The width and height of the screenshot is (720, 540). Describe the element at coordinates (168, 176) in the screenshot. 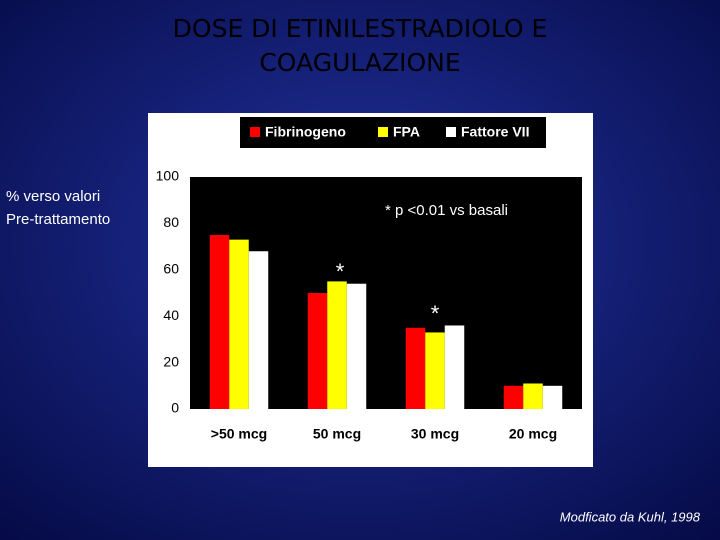

I see `y-tick-label: 100` at that location.